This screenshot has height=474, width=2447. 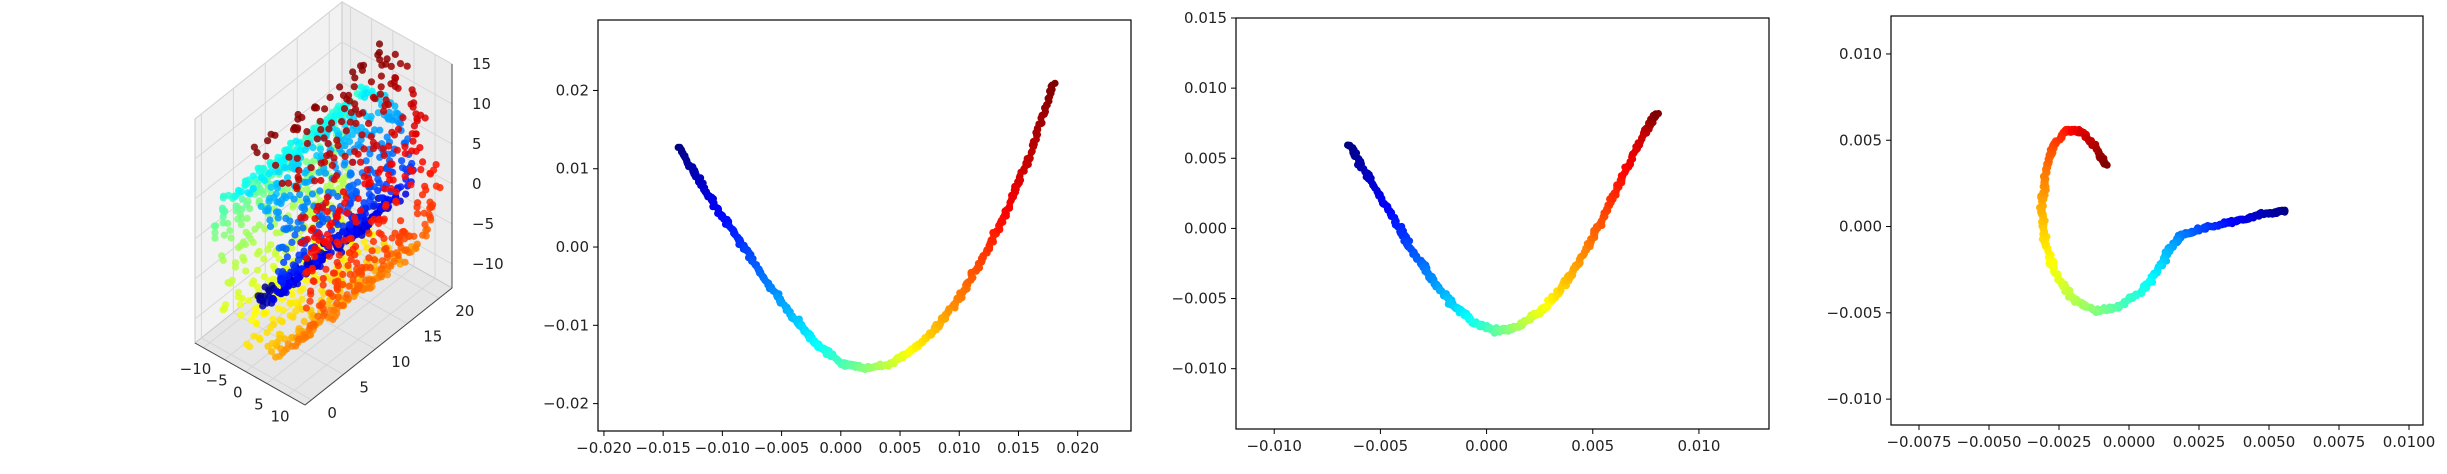 I want to click on axis-lines, so click(x=323, y=235).